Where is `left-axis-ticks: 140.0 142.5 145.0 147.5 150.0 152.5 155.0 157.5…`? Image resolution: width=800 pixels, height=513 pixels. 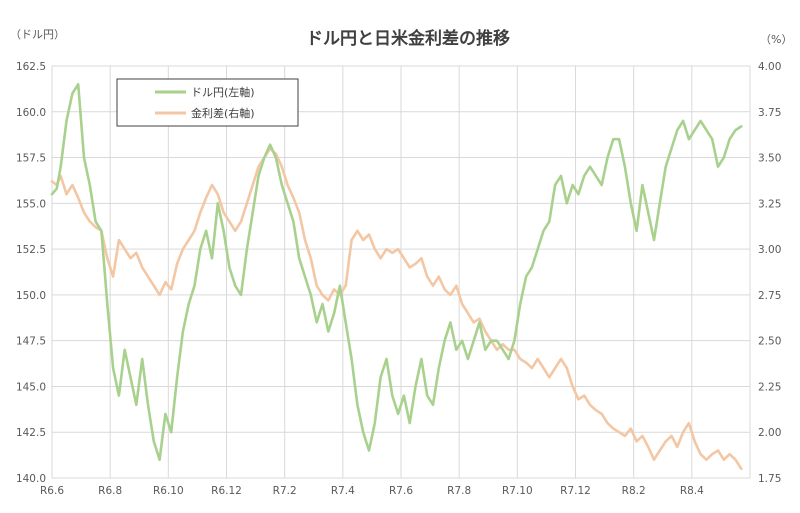
left-axis-ticks: 140.0 142.5 145.0 147.5 150.0 152.5 155.0 157.5… is located at coordinates (31, 273).